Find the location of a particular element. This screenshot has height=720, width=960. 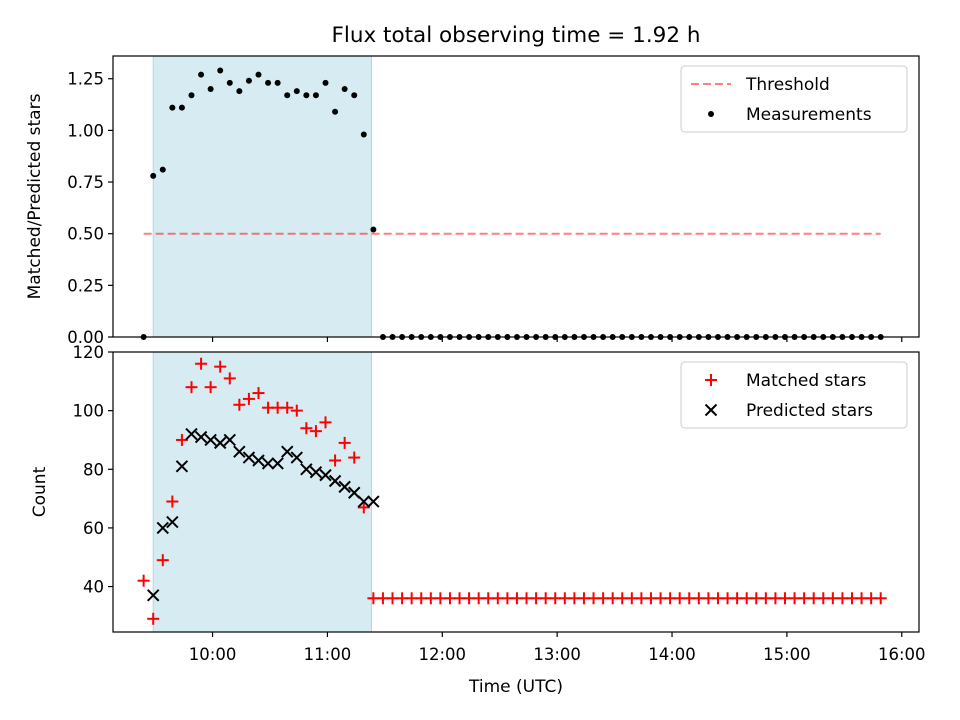

y-tick-label: 100 is located at coordinates (89, 411).